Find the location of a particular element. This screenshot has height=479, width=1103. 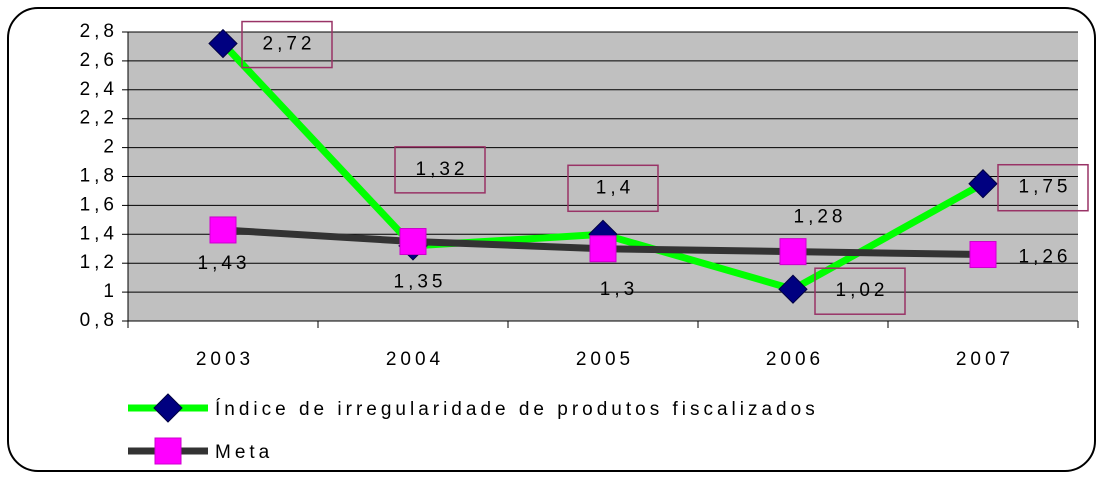

x-tick-label: 2006 is located at coordinates (795, 359).